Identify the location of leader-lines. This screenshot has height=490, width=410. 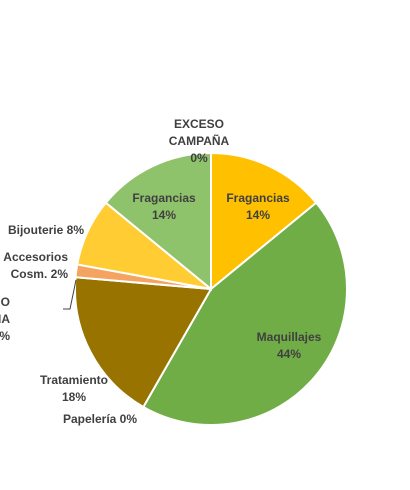
(70, 294).